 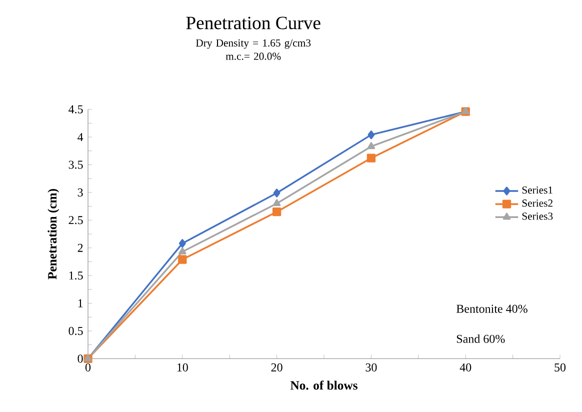 What do you see at coordinates (81, 137) in the screenshot?
I see `y-tick-label: 4` at bounding box center [81, 137].